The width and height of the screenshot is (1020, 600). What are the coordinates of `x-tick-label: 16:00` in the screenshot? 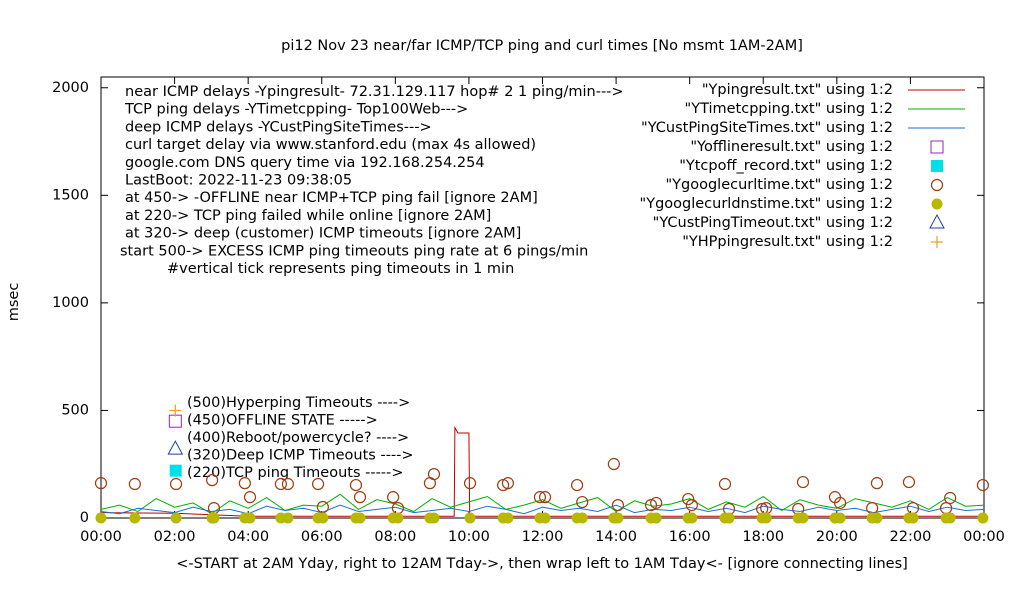 It's located at (690, 537).